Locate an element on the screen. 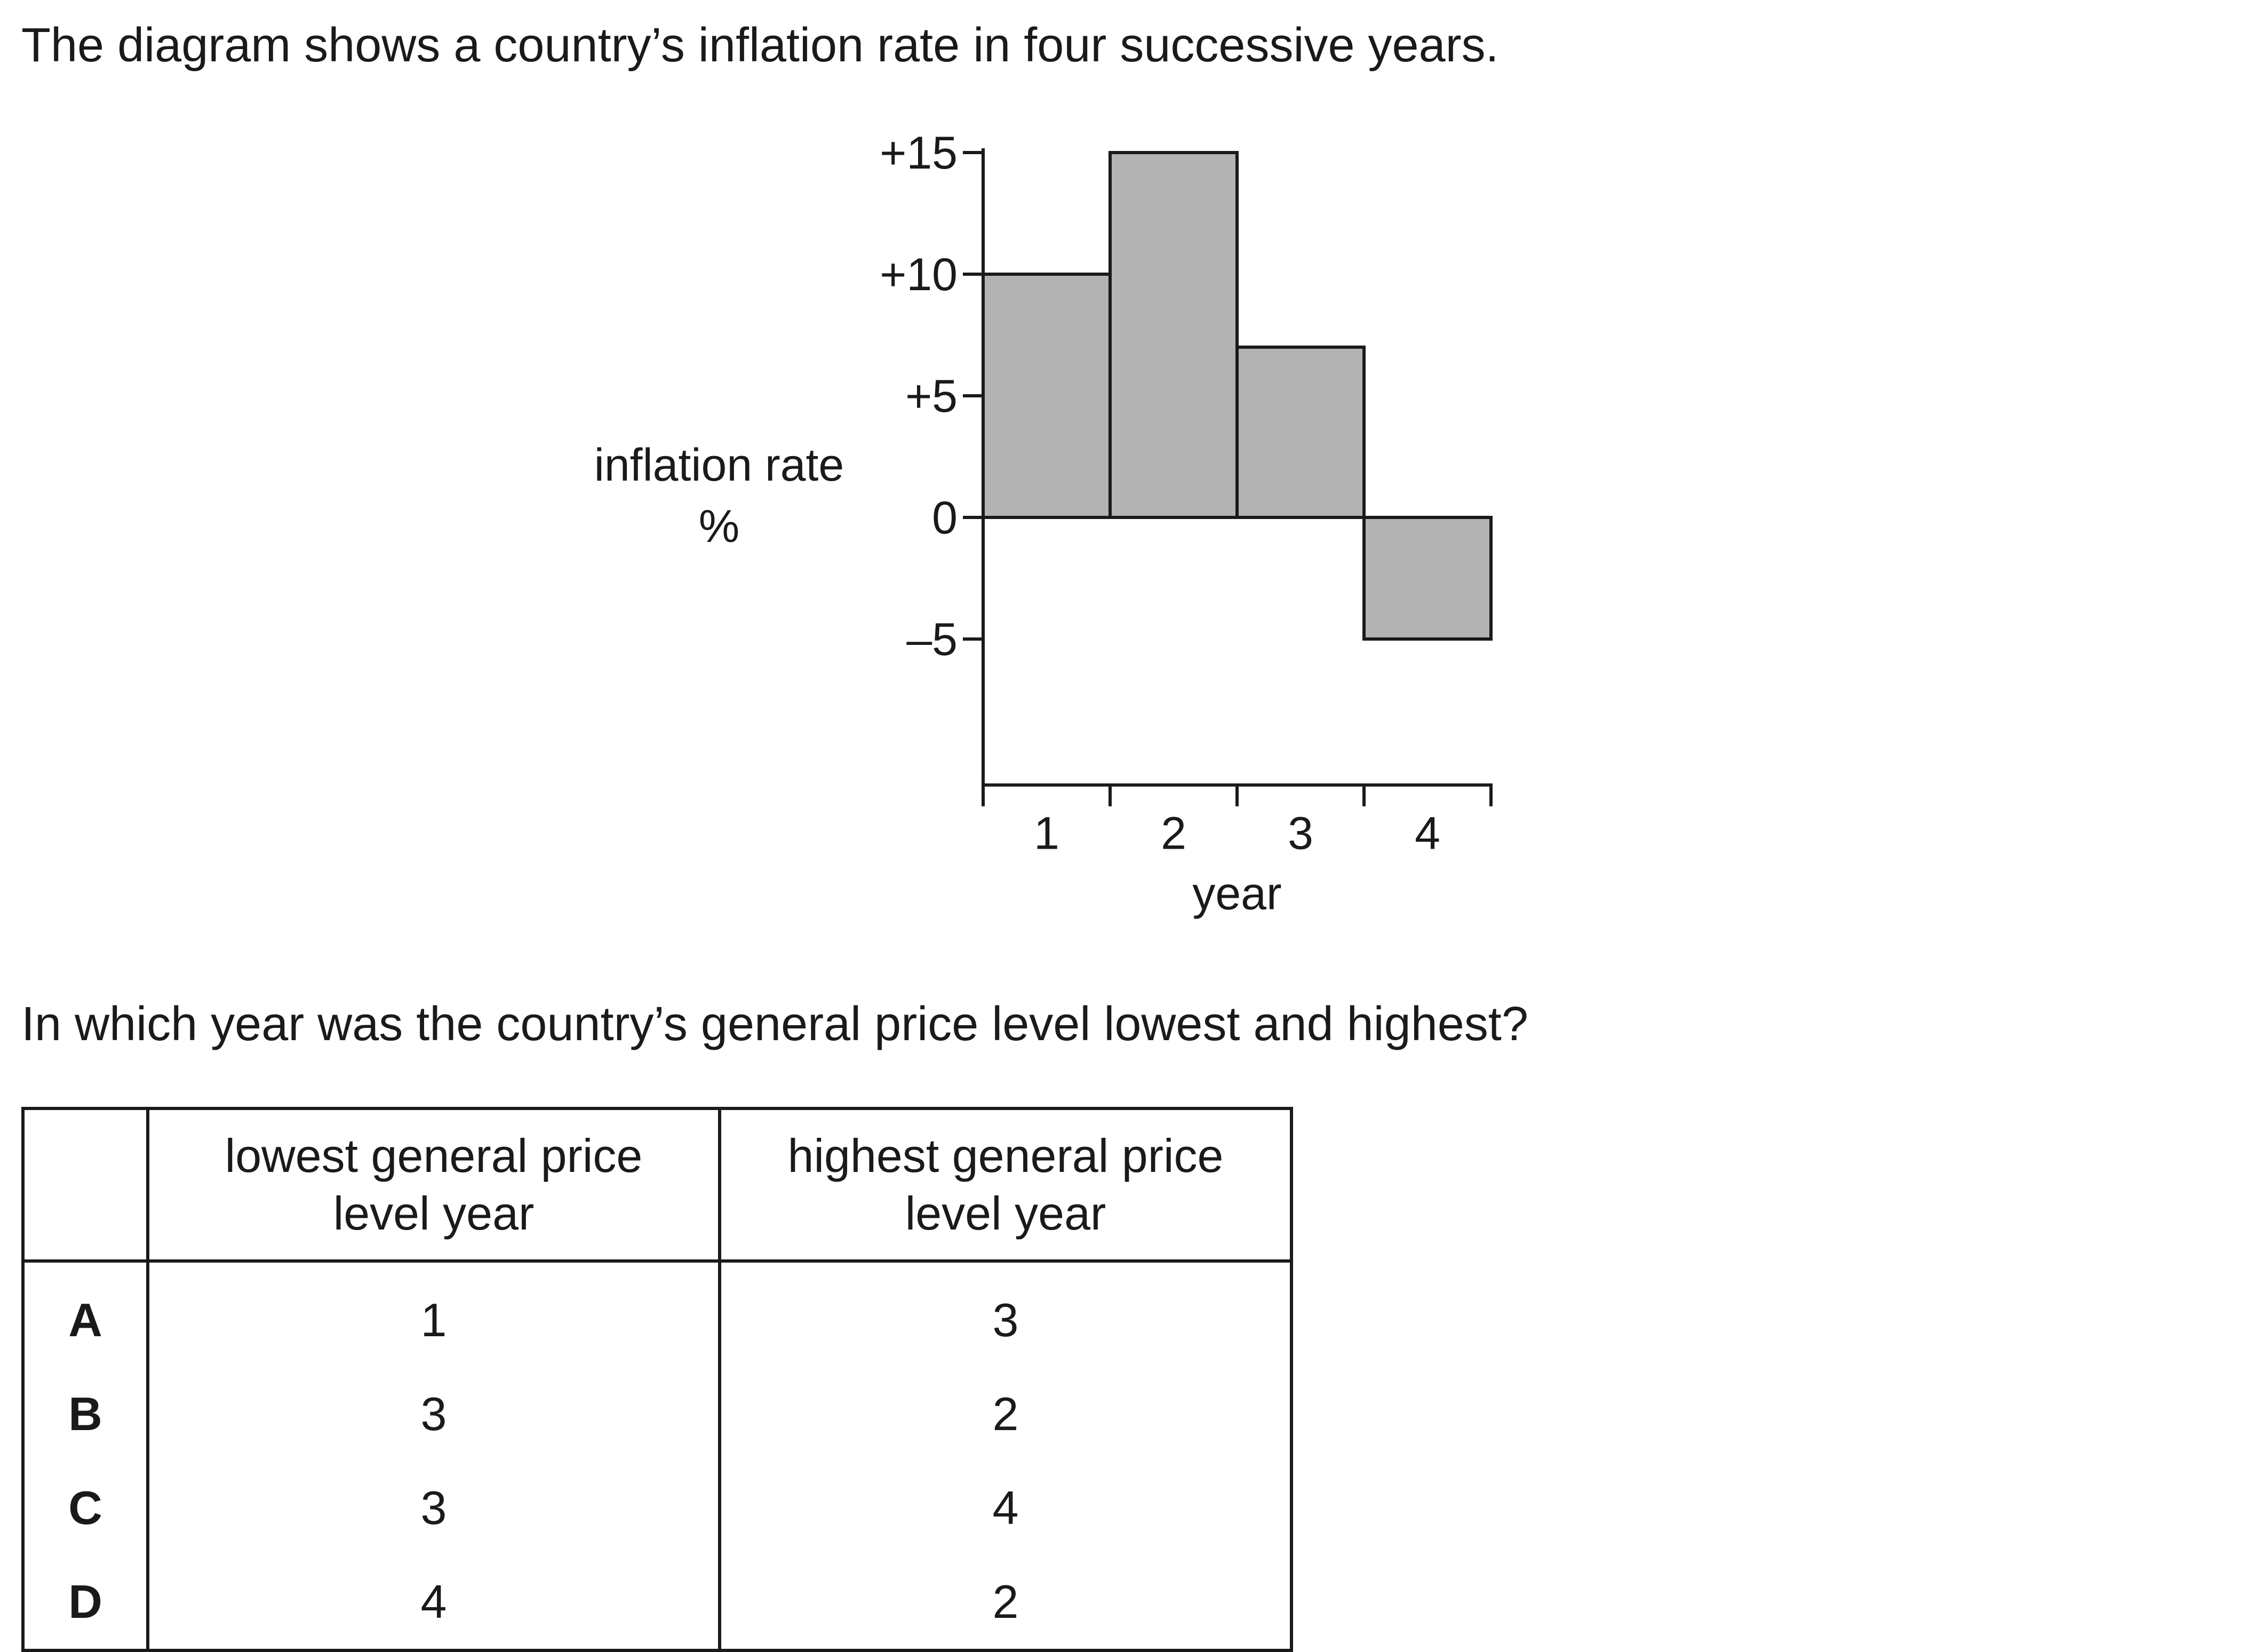  header-lowest-line-1: lowest general price is located at coordinates (434, 1155).